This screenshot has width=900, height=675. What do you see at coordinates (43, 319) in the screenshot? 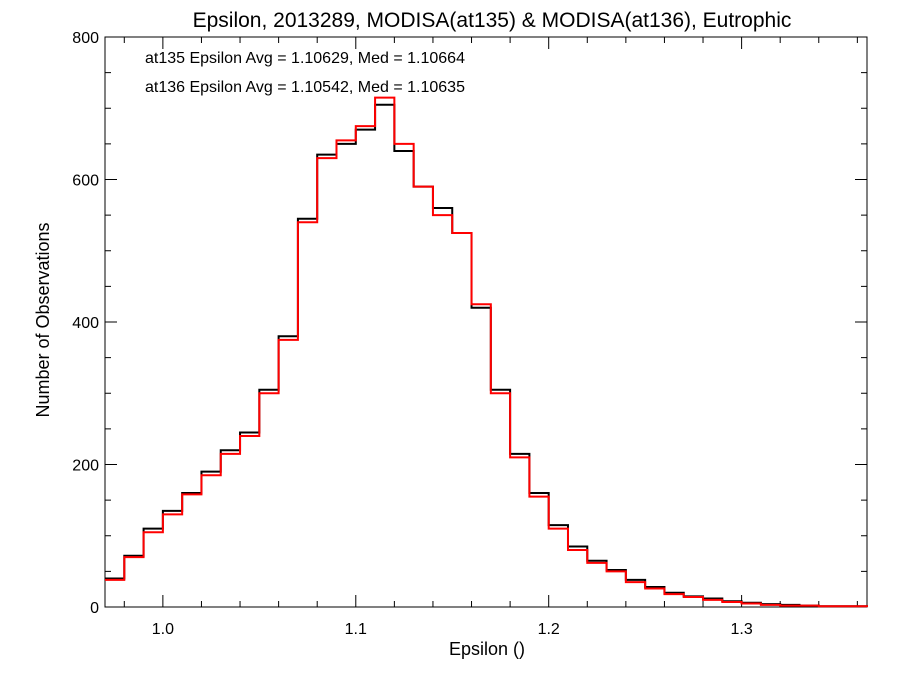
I see `y-axis-label: Number of Observations` at bounding box center [43, 319].